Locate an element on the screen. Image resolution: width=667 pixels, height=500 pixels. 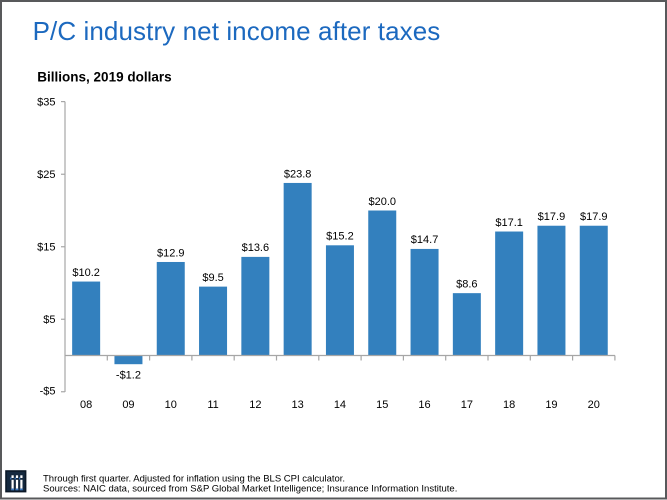
svg-text: 14 is located at coordinates (340, 405).